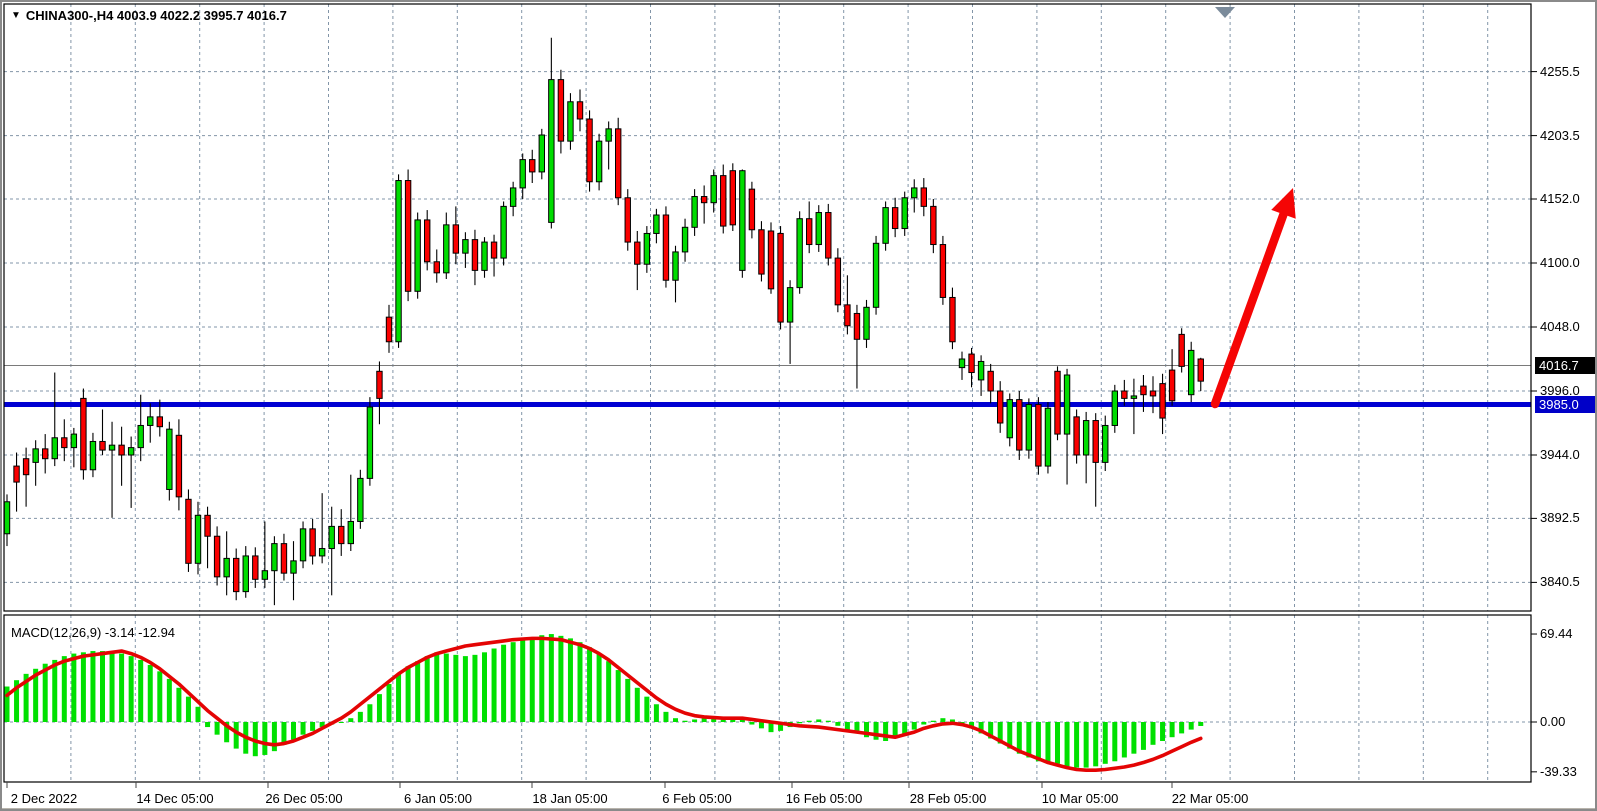 The width and height of the screenshot is (1597, 811). I want to click on trend-arrow-shaft, so click(1250, 306).